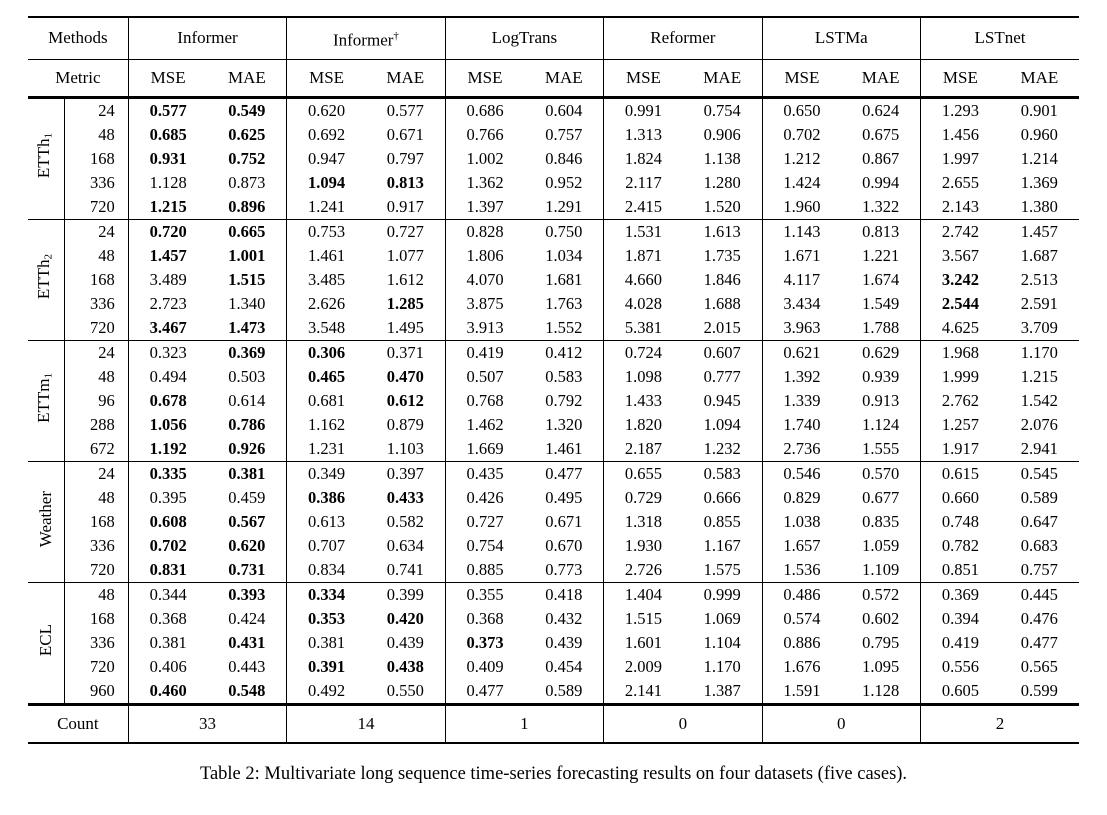 The height and width of the screenshot is (815, 1107). I want to click on metric-value: 0.991, so click(643, 109).